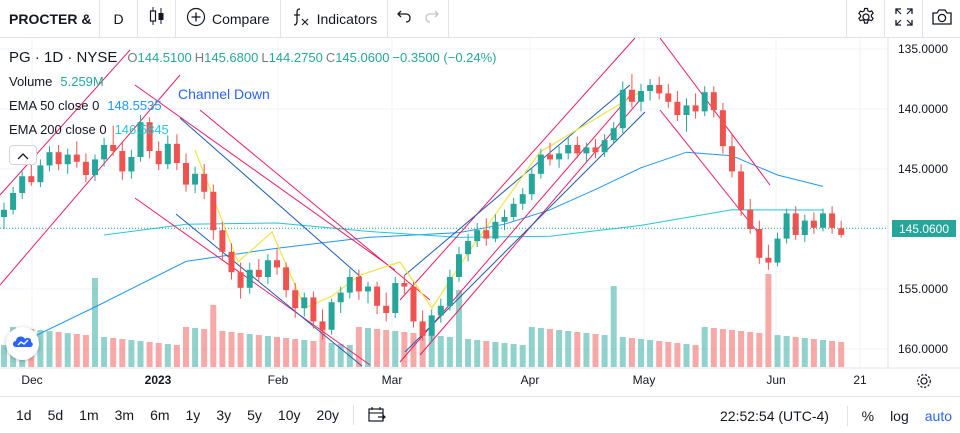 The width and height of the screenshot is (960, 433). I want to click on legend-ema200-row: EMA 200 close 0 146.5845, so click(254, 129).